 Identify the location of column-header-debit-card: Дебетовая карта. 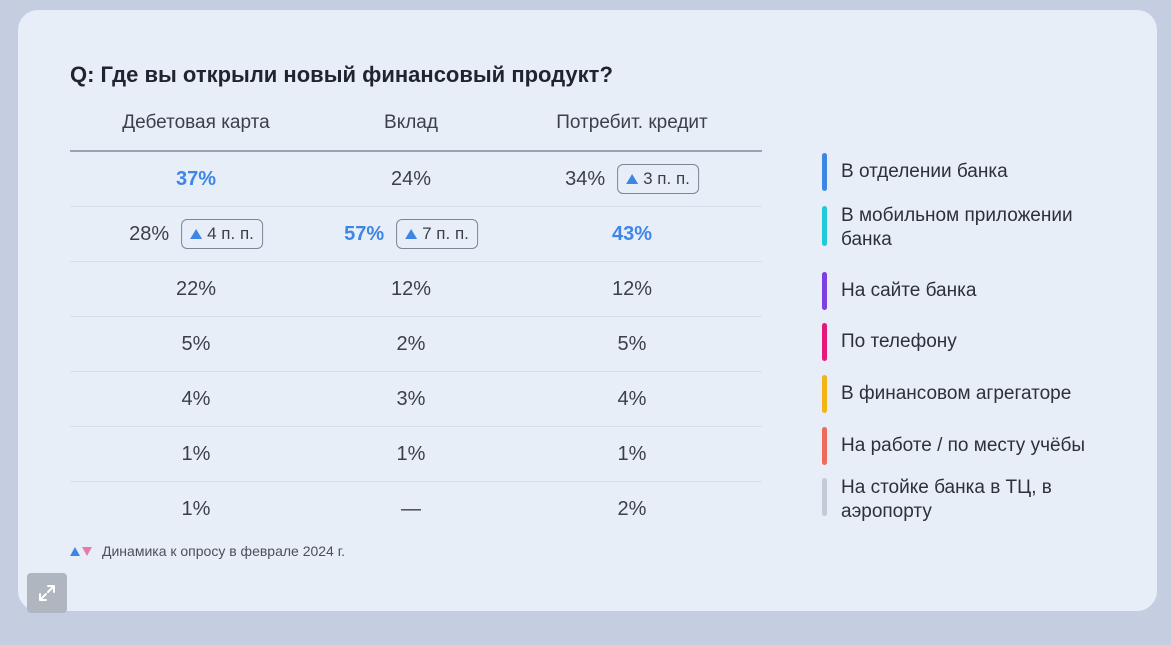
(196, 122).